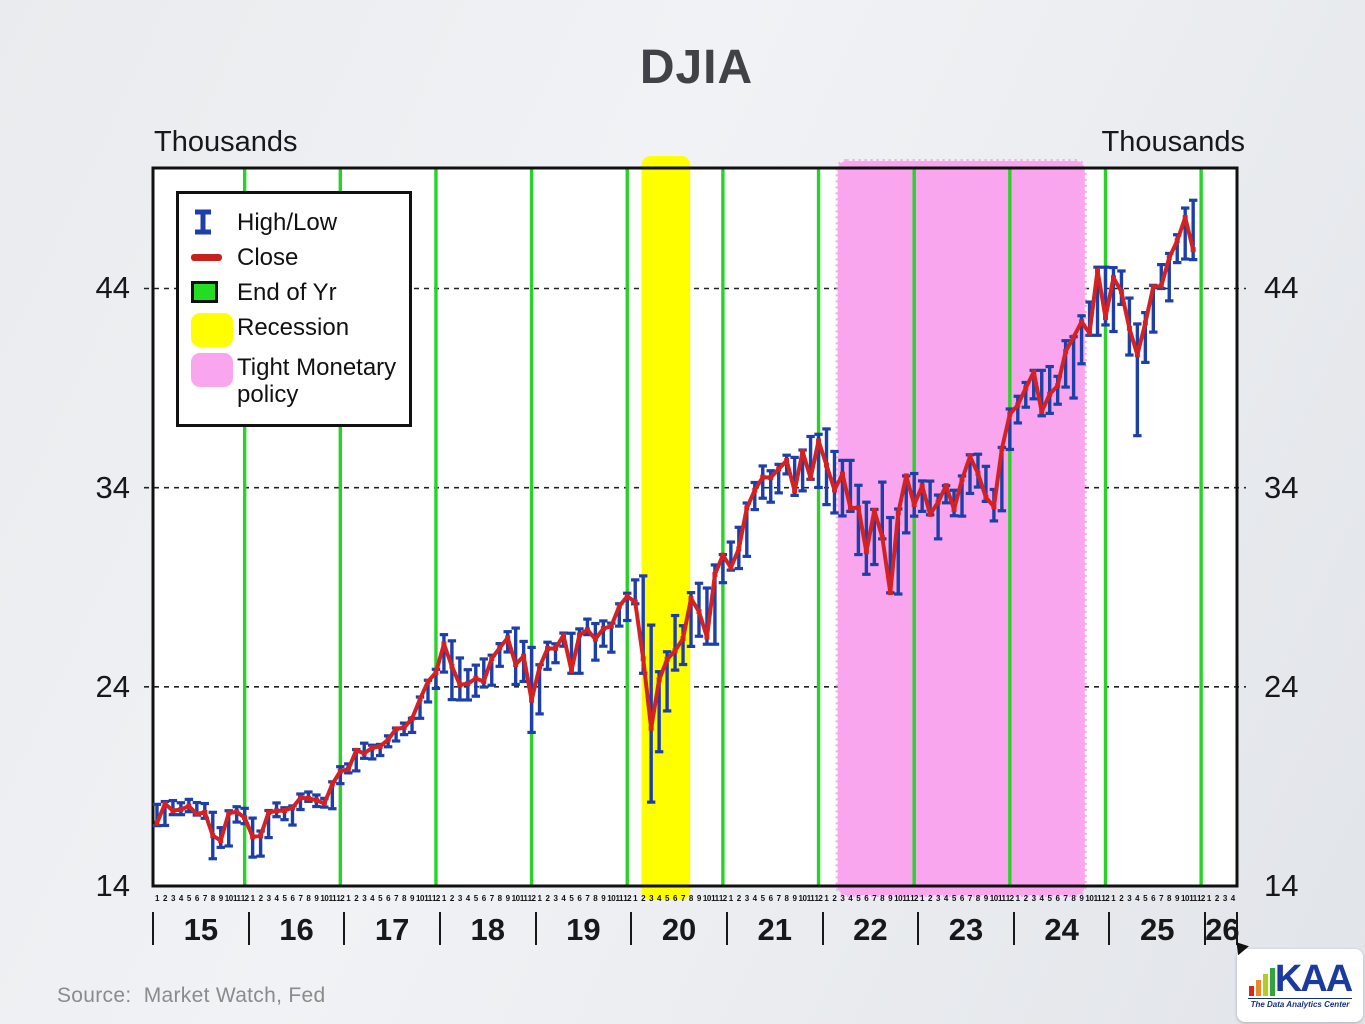  I want to click on tight-policy-swatch, so click(214, 369).